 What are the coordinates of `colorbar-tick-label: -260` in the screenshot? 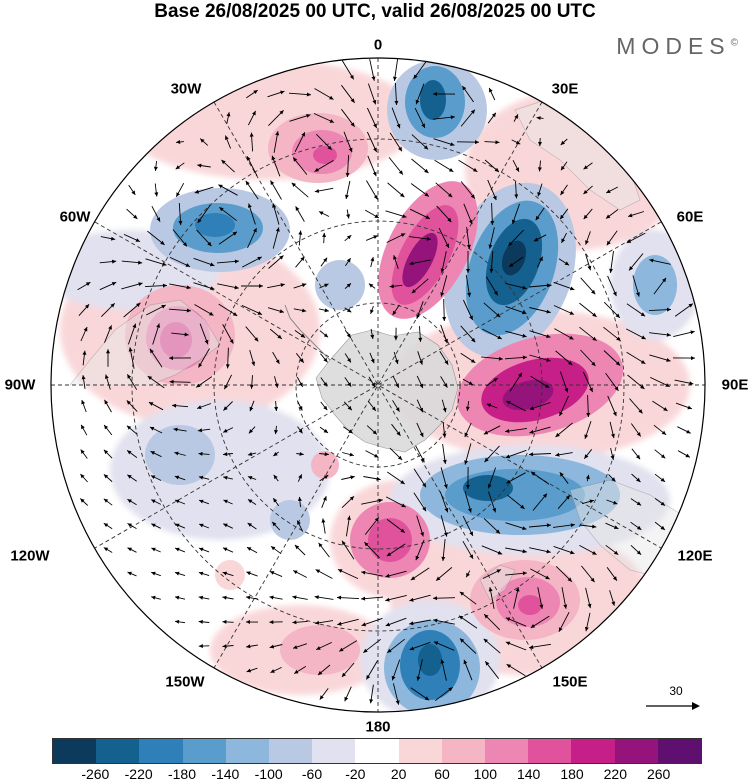 It's located at (95, 774).